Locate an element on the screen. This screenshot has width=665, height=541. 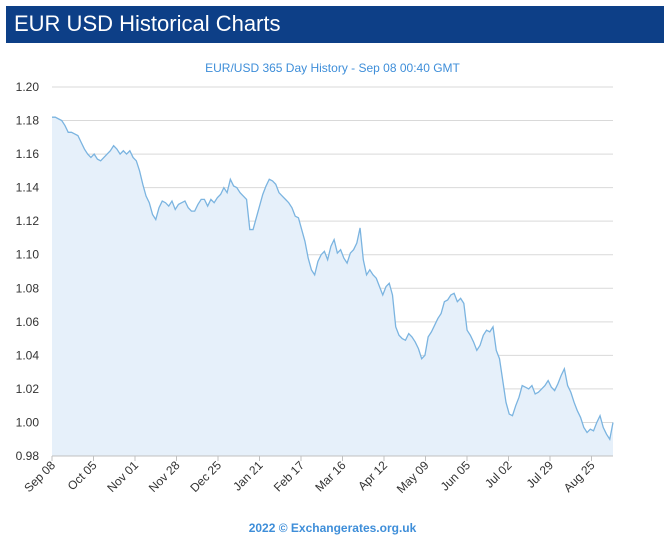
x-tick-label: May 09 is located at coordinates (413, 477).